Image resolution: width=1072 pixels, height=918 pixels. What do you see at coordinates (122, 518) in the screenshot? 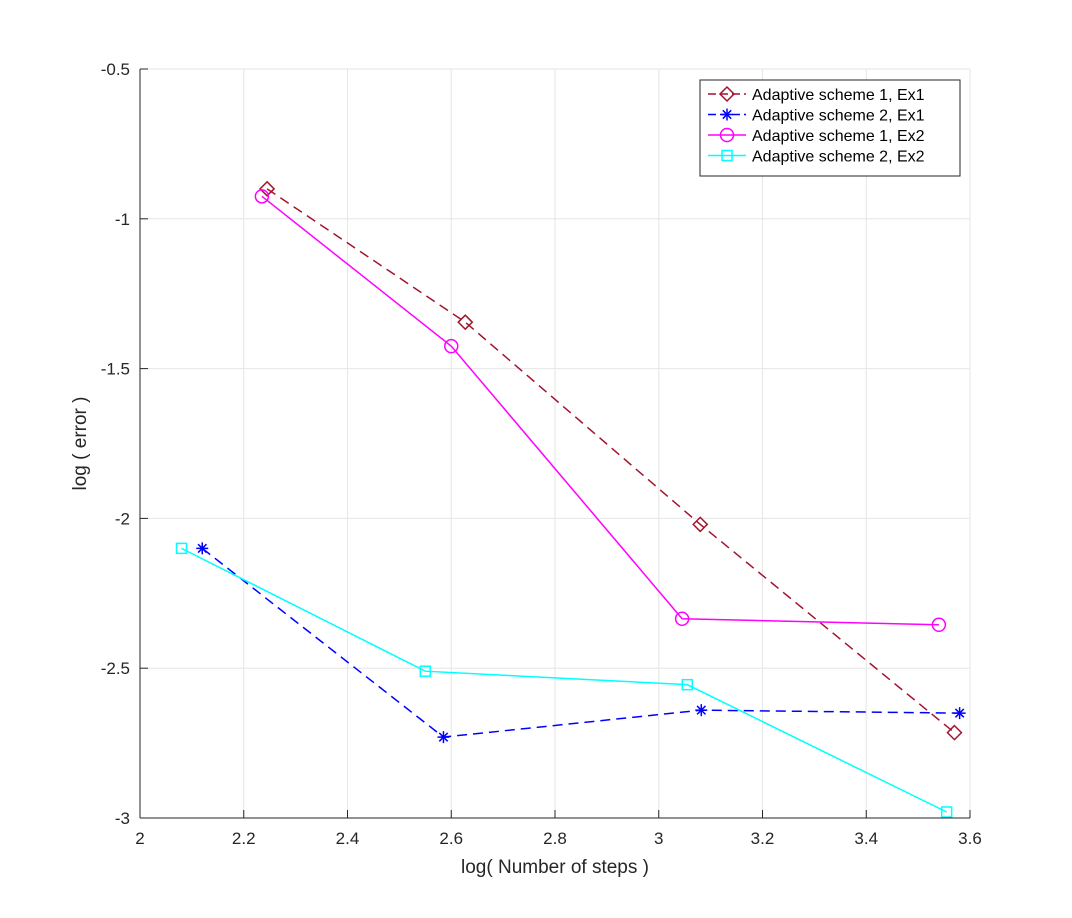
I see `y-tick-label: -2` at bounding box center [122, 518].